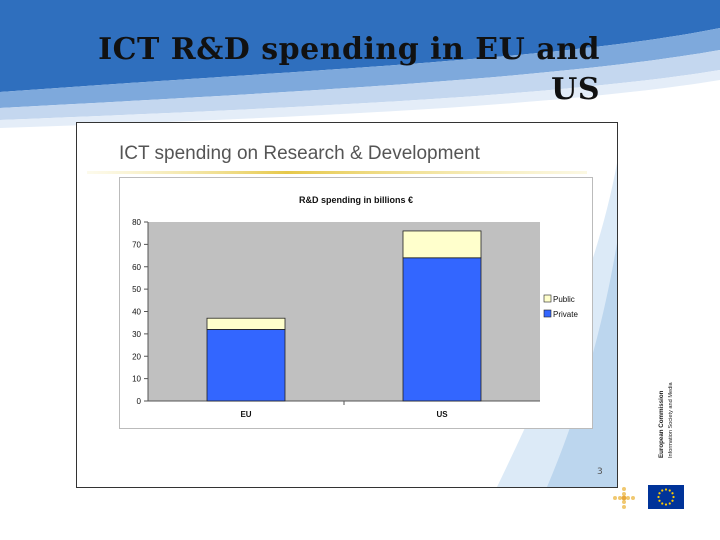 This screenshot has width=720, height=540. What do you see at coordinates (547, 298) in the screenshot?
I see `legend-swatch-public` at bounding box center [547, 298].